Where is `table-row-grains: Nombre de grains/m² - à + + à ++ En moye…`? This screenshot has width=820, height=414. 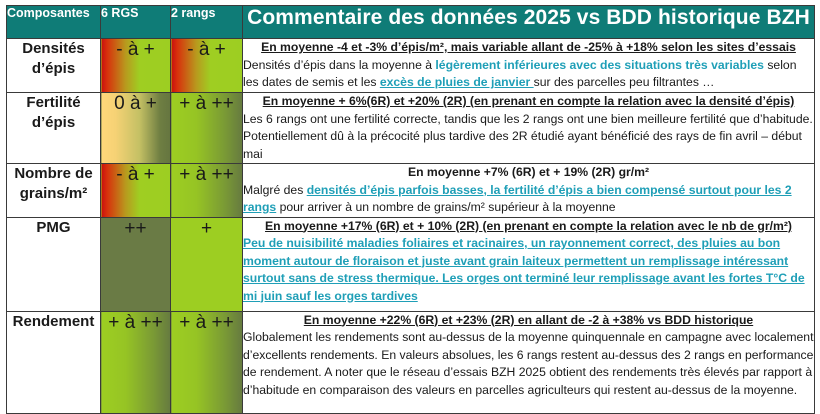
table-row-grains: Nombre de grains/m² - à + + à ++ En moye… is located at coordinates (410, 190).